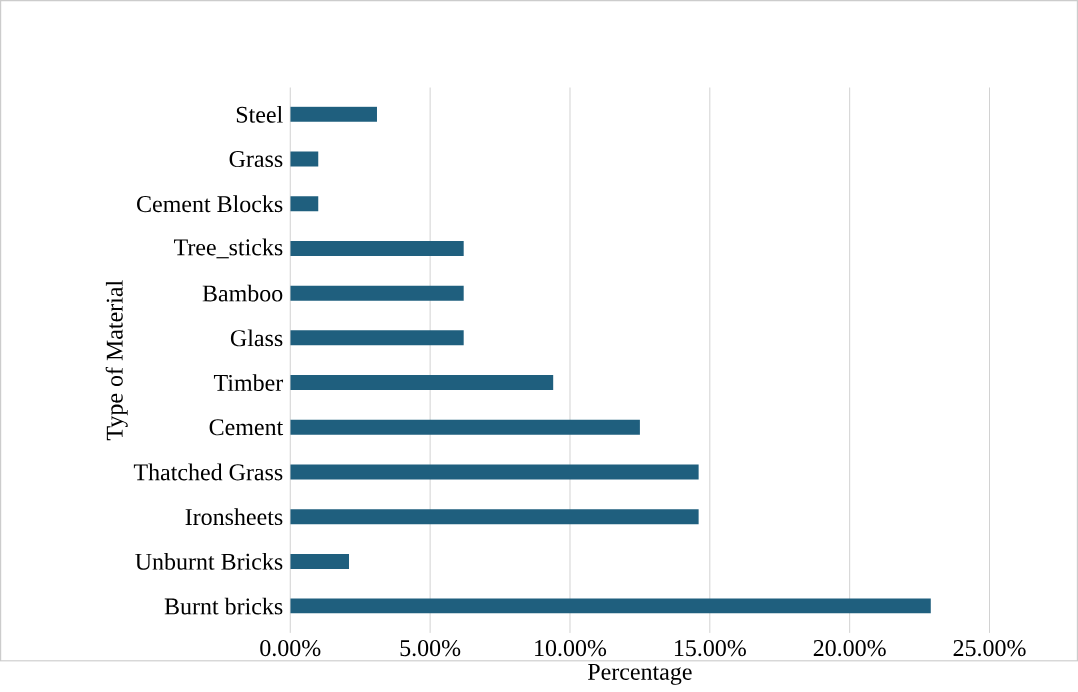 This screenshot has height=692, width=1078. What do you see at coordinates (242, 293) in the screenshot?
I see `y-tick-label: Bamboo` at bounding box center [242, 293].